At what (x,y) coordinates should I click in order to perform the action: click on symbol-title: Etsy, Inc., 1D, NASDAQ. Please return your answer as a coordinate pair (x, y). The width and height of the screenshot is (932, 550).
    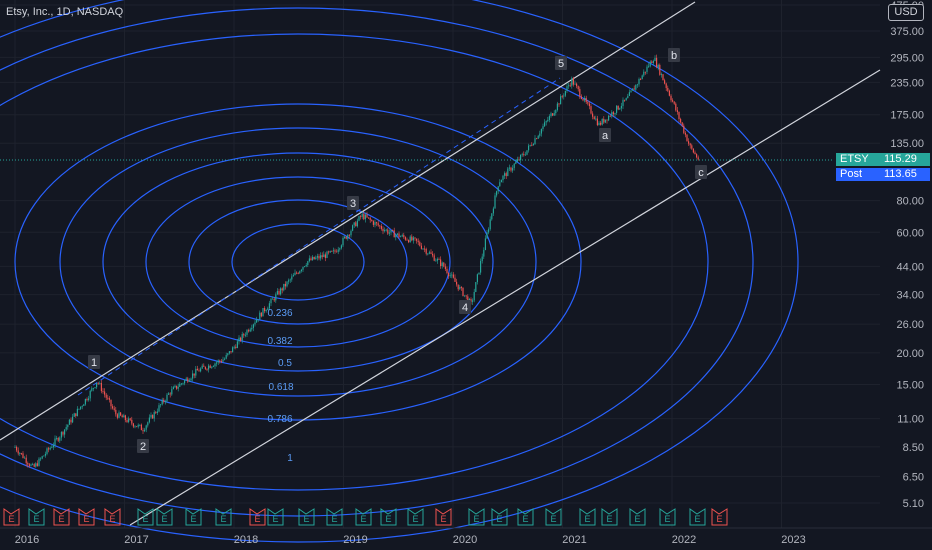
    Looking at the image, I should click on (65, 12).